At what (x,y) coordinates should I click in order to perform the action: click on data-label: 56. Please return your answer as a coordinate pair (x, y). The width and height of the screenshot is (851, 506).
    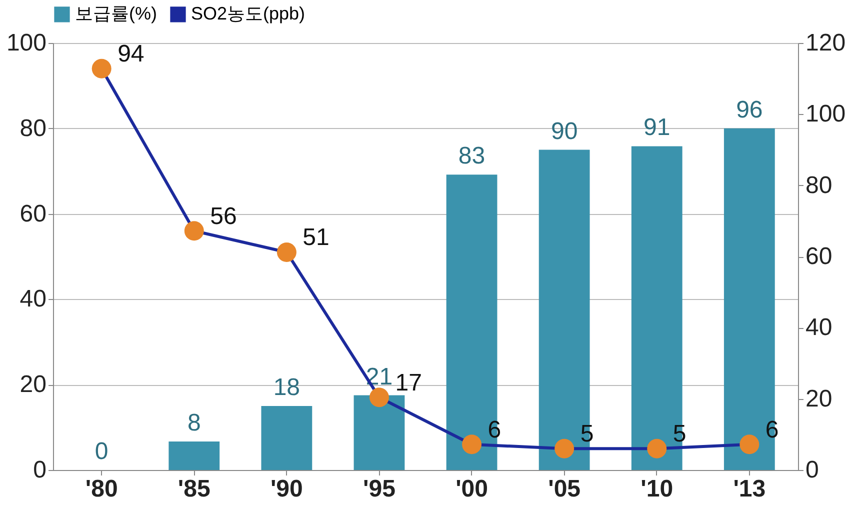
    Looking at the image, I should click on (223, 216).